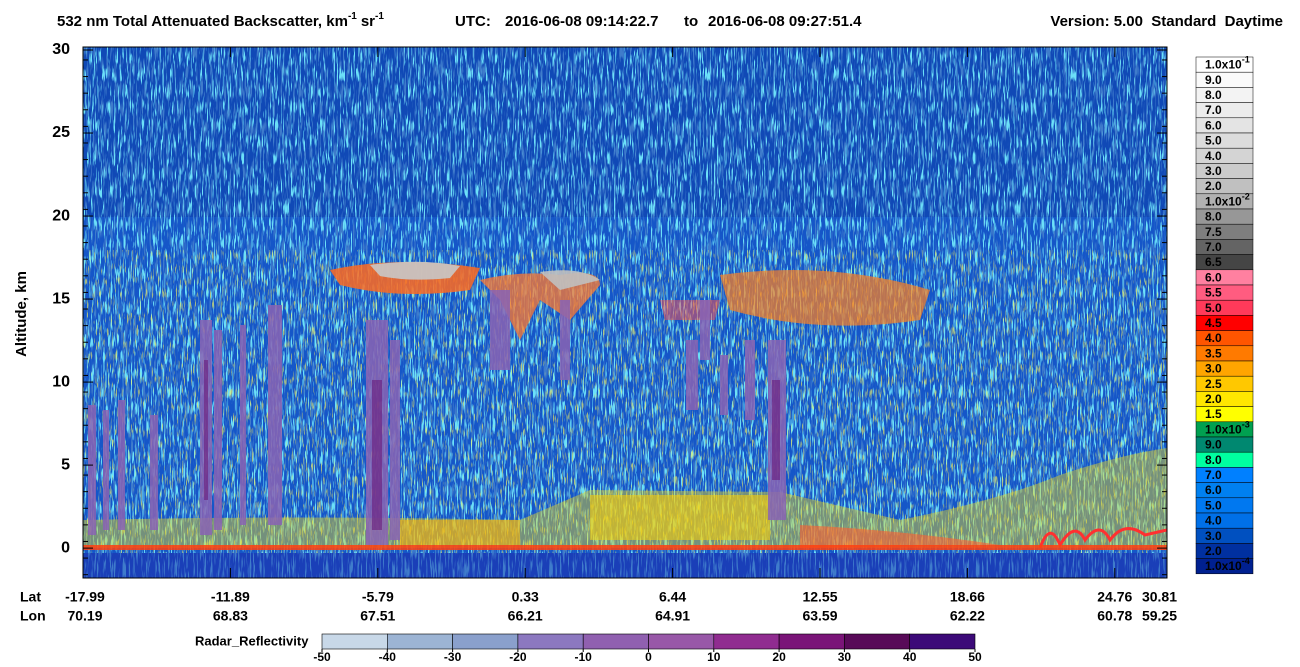 The width and height of the screenshot is (1300, 667). I want to click on colorbar-label: 3.5, so click(1213, 354).